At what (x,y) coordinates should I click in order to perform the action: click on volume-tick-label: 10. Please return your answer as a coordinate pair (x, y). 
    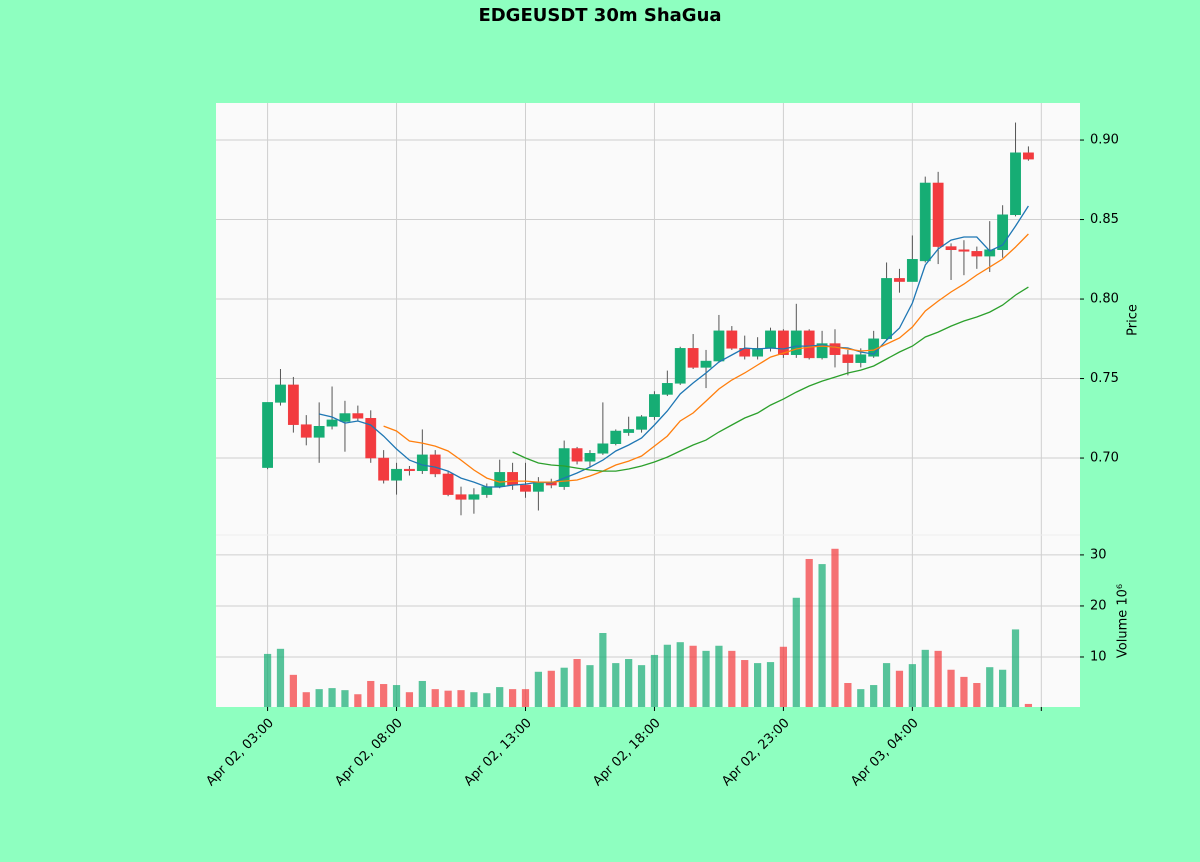
    Looking at the image, I should click on (1098, 656).